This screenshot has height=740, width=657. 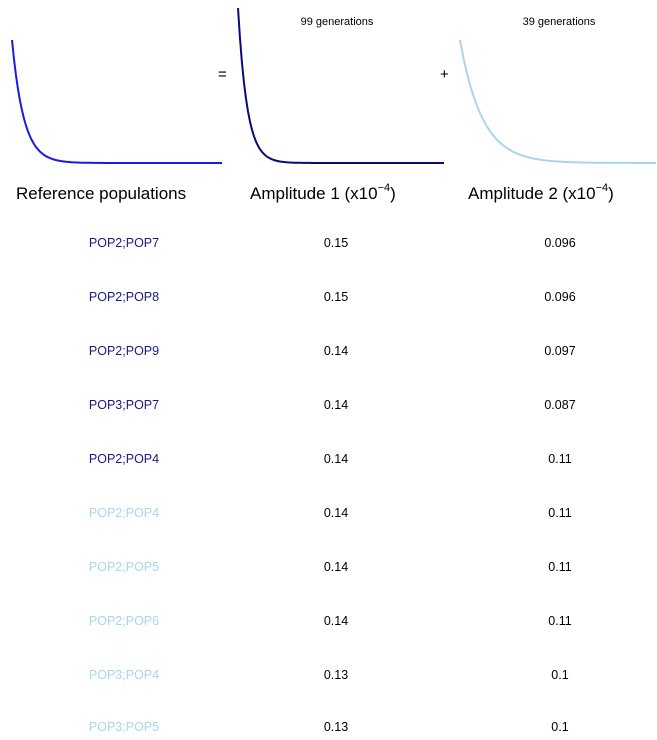 I want to click on table-row: POP2;POP7 0.15 0.096, so click(x=328, y=246).